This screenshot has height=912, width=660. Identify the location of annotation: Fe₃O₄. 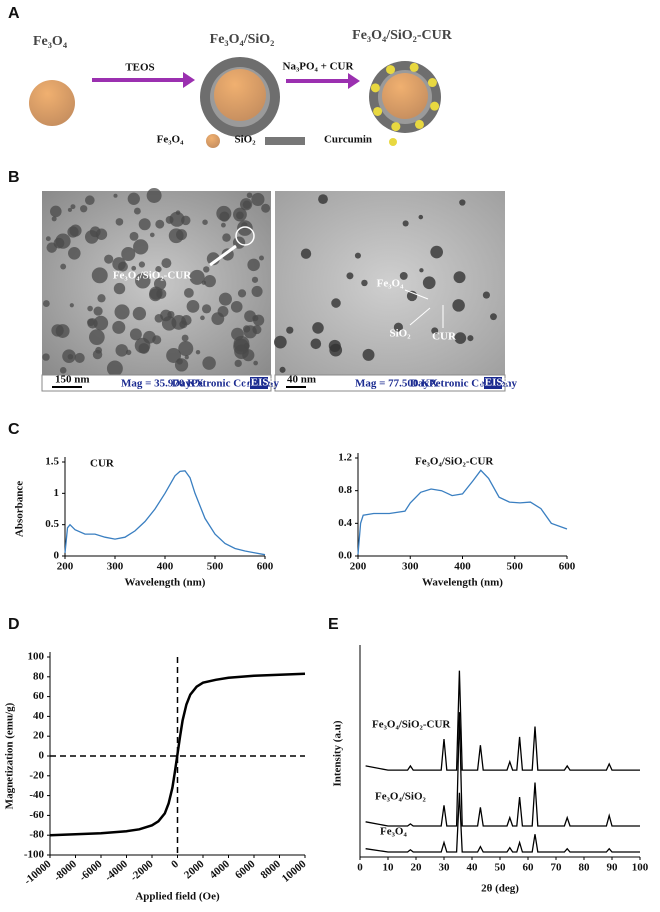
(390, 284).